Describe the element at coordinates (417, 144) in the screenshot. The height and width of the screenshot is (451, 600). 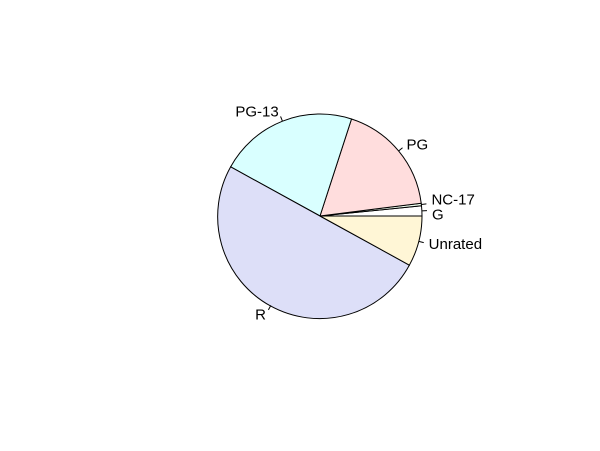
I see `slice-label-pg: PG` at that location.